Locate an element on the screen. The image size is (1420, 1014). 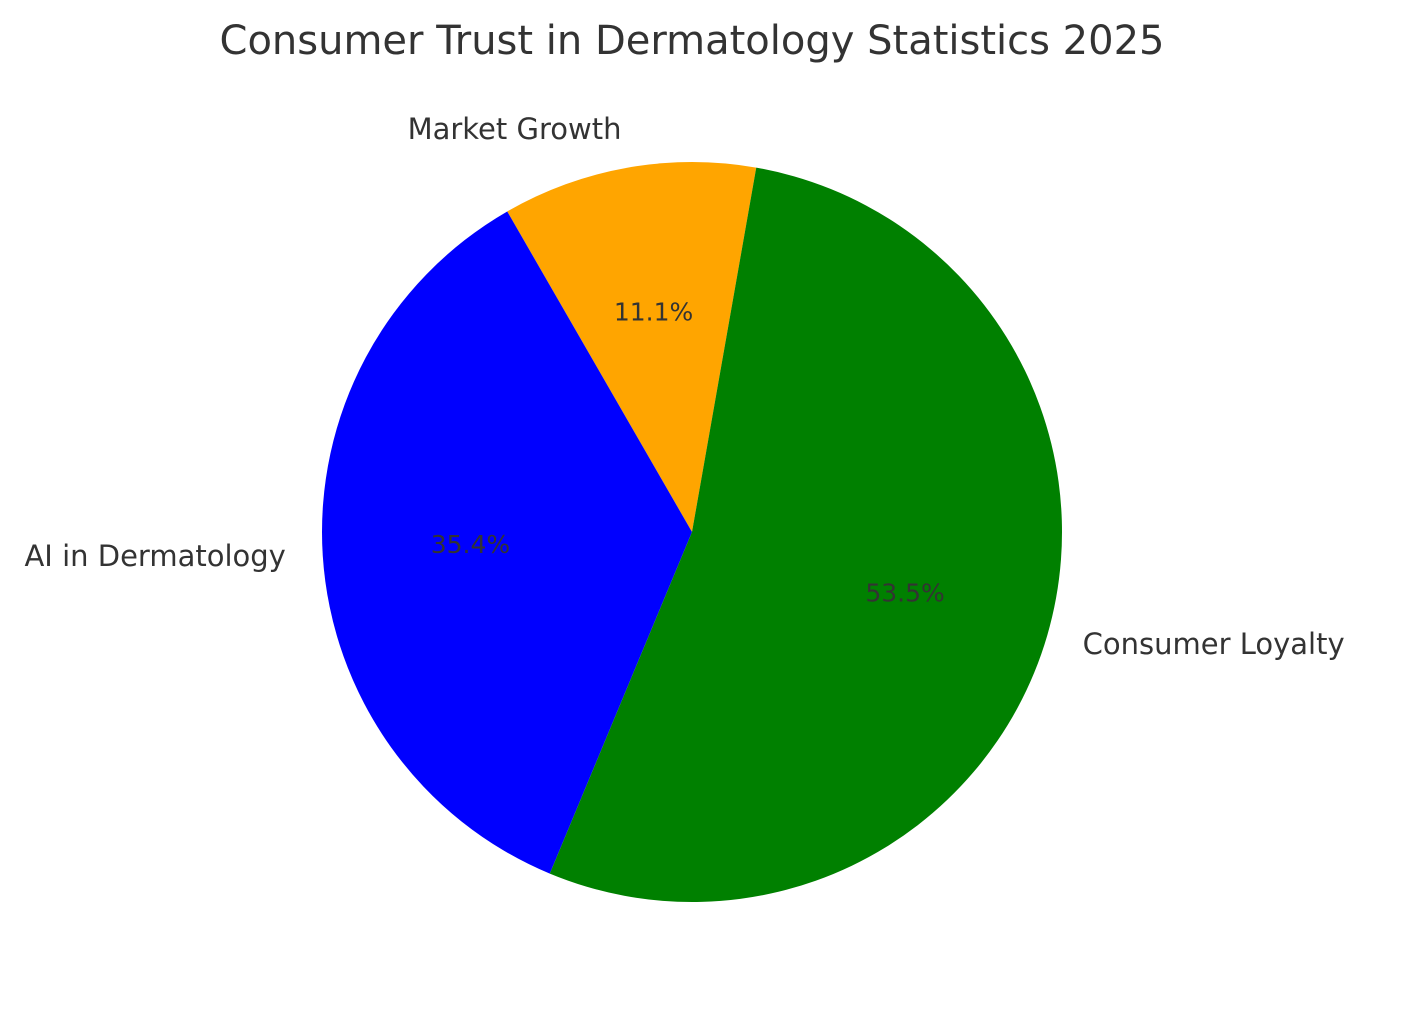
slice-percent-ai-in-dermatology: 35.4% is located at coordinates (470, 544).